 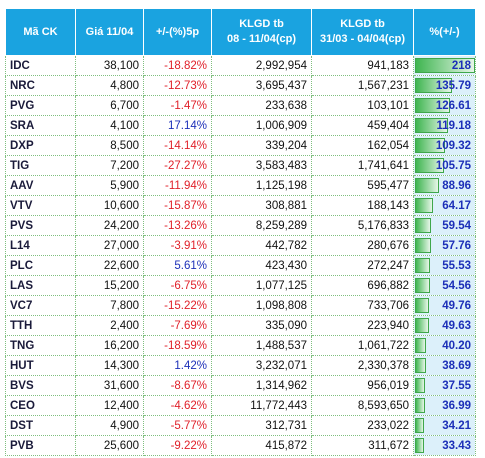 What do you see at coordinates (456, 185) in the screenshot?
I see `change-value: 88.96` at bounding box center [456, 185].